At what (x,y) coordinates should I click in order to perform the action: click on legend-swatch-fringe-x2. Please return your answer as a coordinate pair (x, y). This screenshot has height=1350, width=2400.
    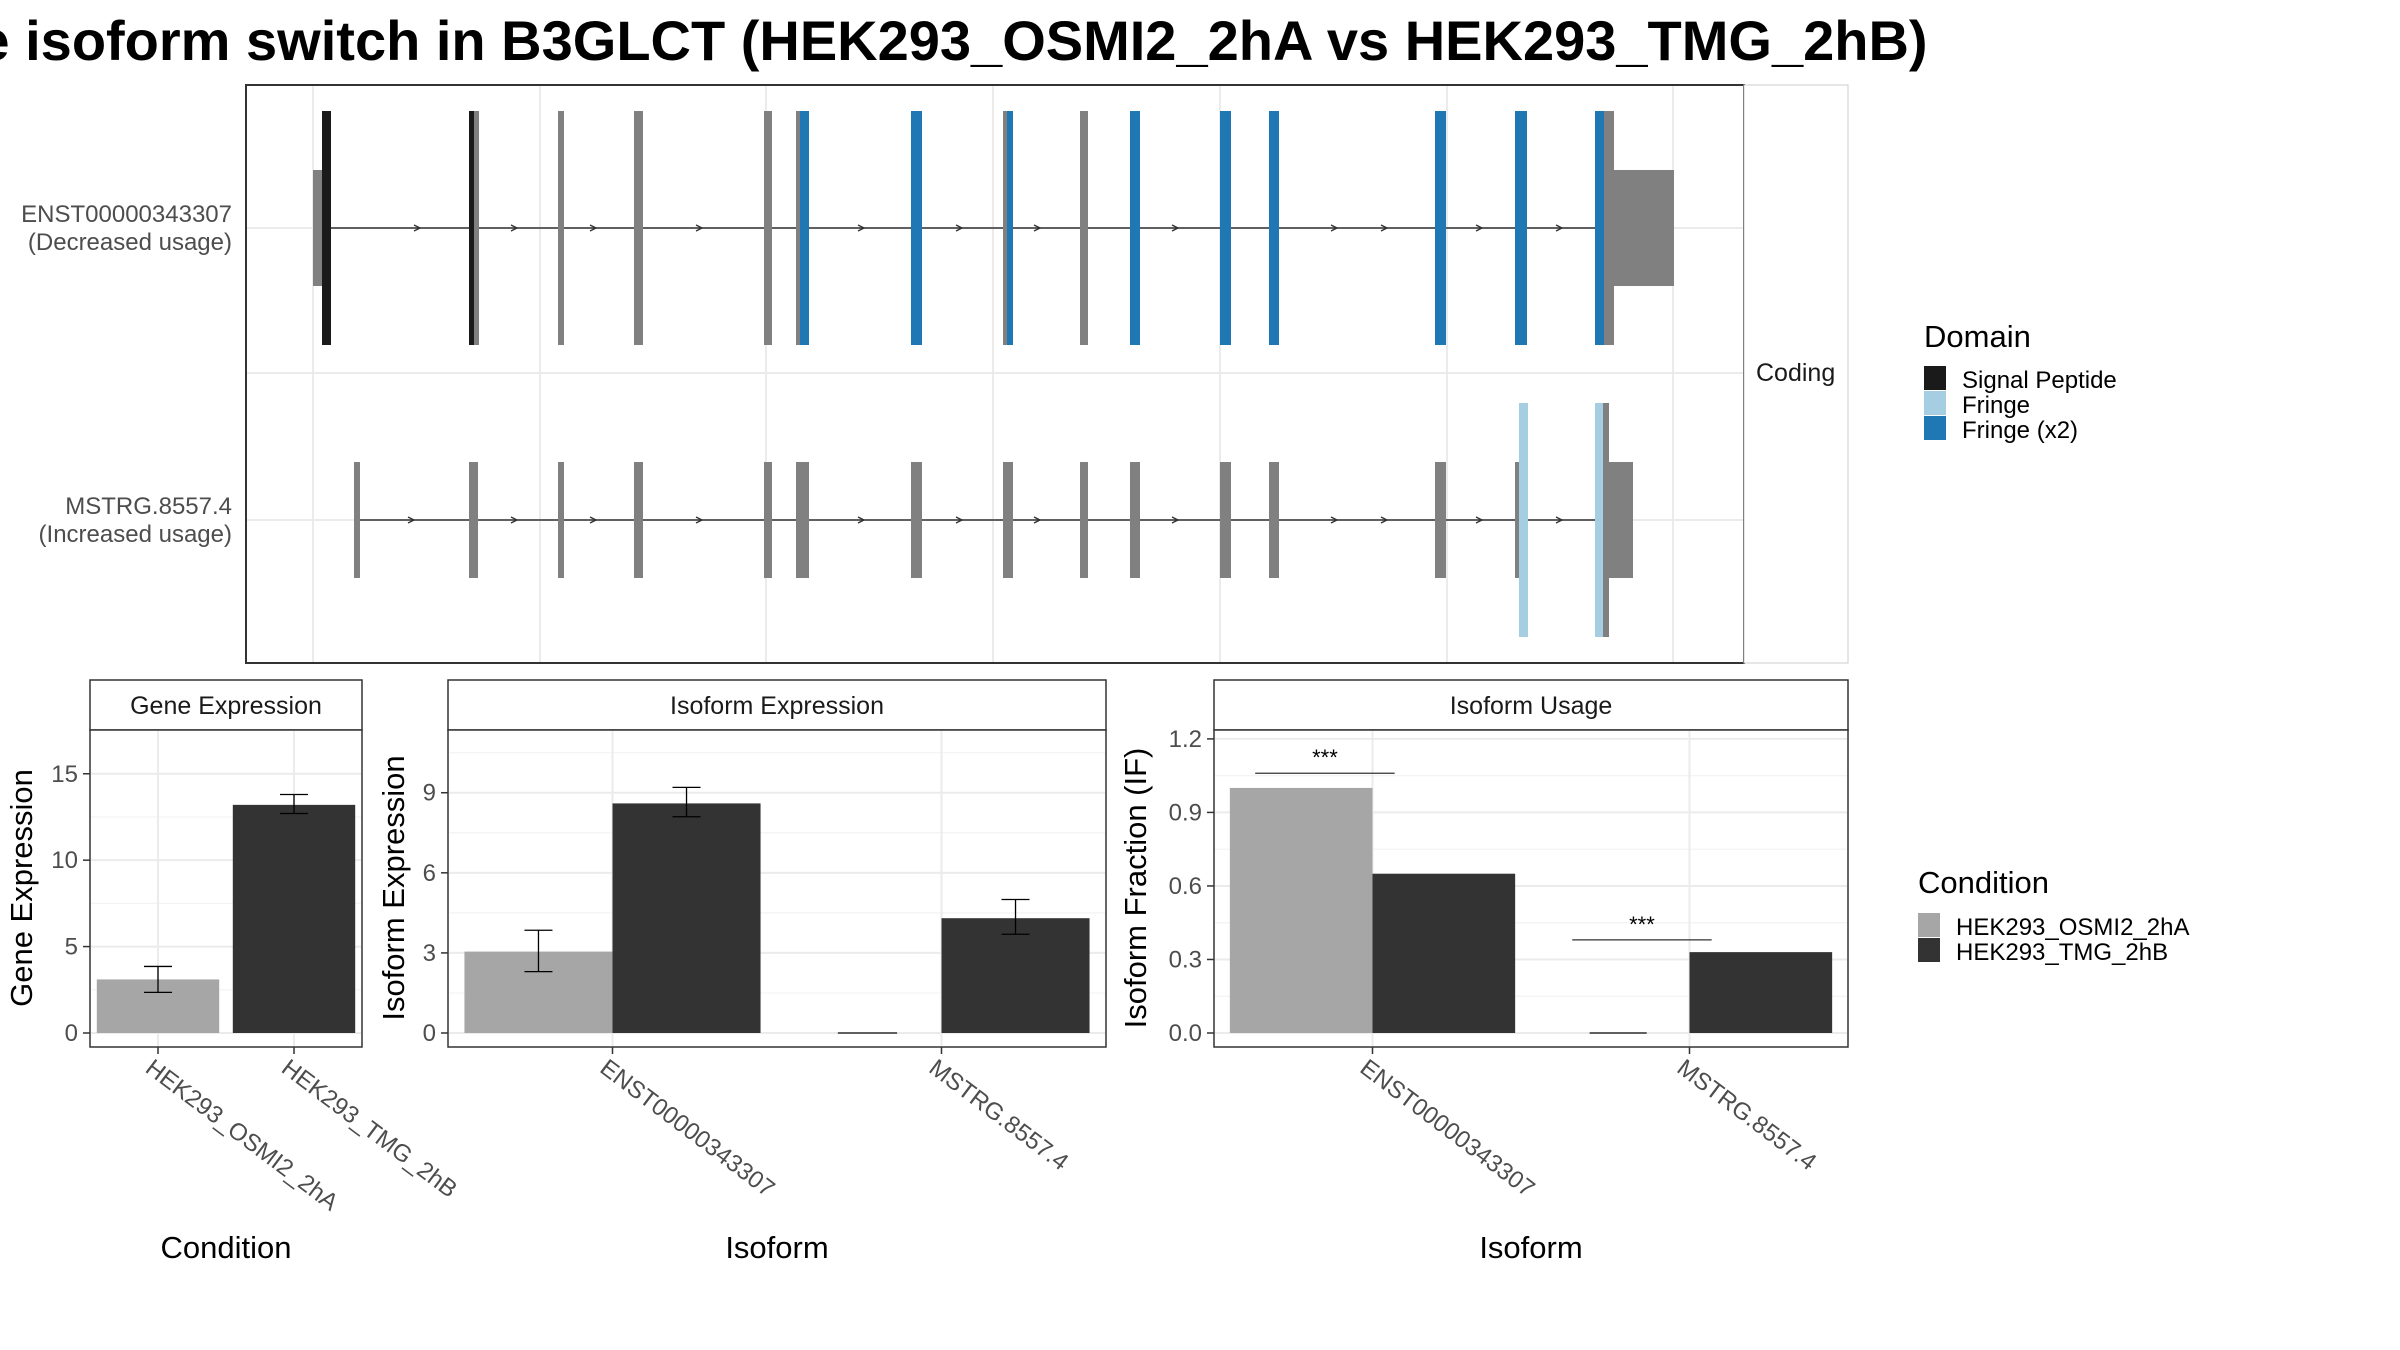
    Looking at the image, I should click on (1935, 428).